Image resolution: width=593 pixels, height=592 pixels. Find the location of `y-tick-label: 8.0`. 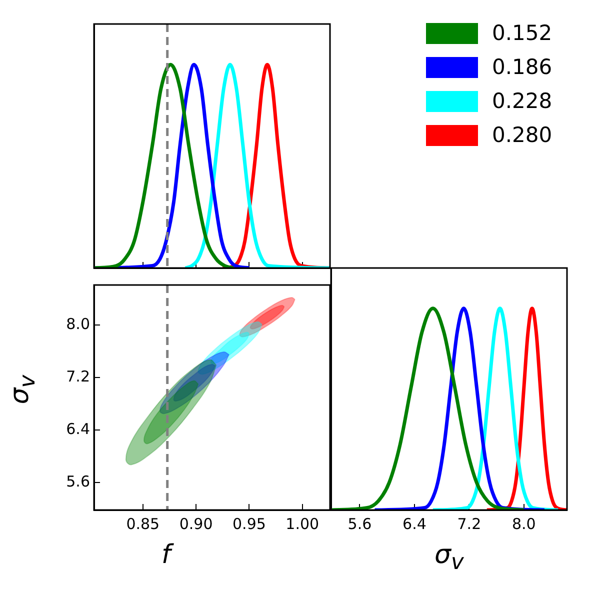

y-tick-label: 8.0 is located at coordinates (78, 323).